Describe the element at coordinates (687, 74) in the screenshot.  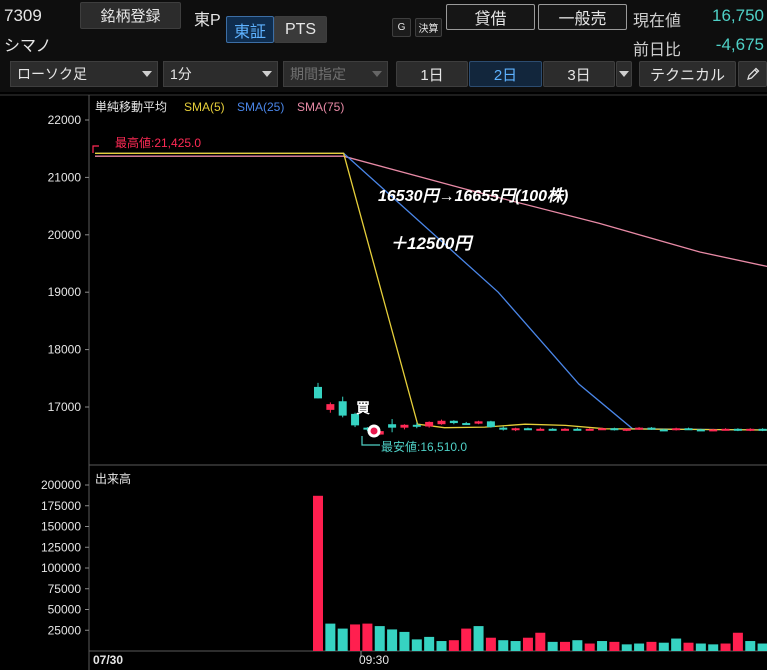
I see `technical-button: テクニカル` at that location.